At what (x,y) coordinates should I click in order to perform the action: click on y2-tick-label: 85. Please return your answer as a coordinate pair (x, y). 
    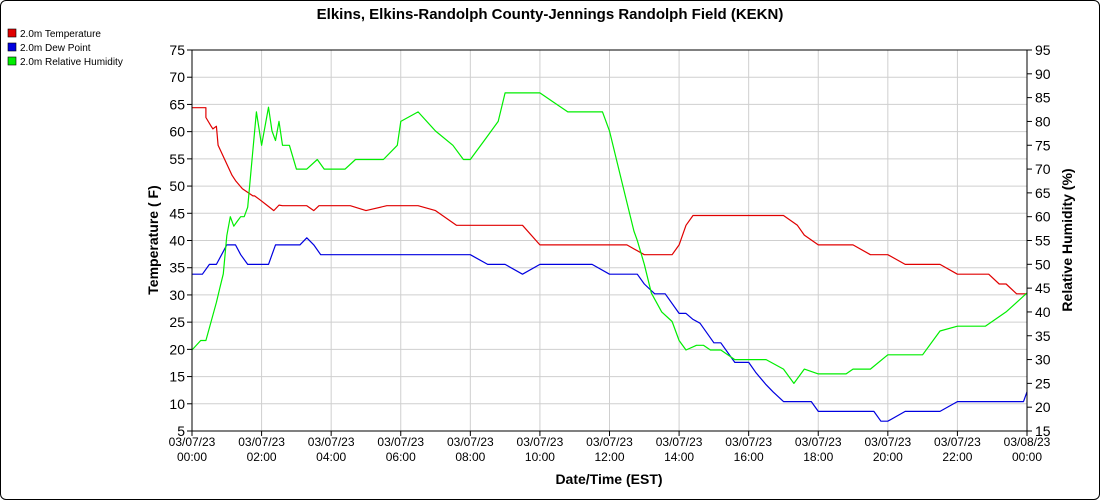
    Looking at the image, I should click on (1043, 98).